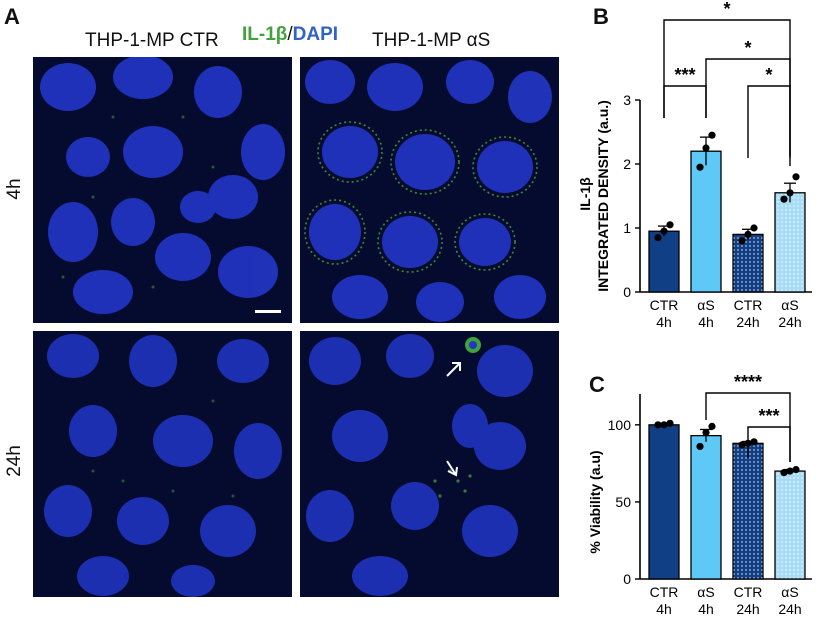 The height and width of the screenshot is (623, 830). Describe the element at coordinates (265, 34) in the screenshot. I see `stain-il1b-label: IL-1β` at that location.